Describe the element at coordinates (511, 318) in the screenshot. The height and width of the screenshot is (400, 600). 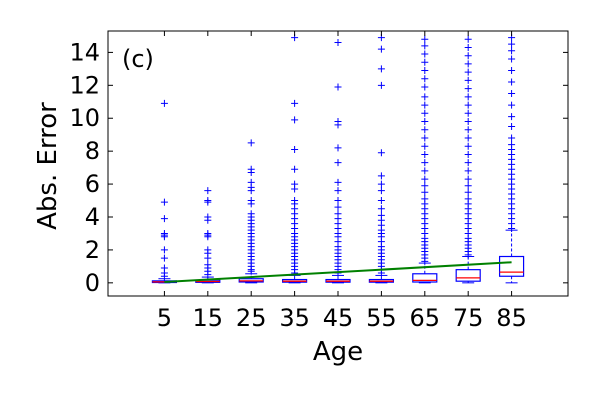
I see `x-tick-label: 85` at that location.